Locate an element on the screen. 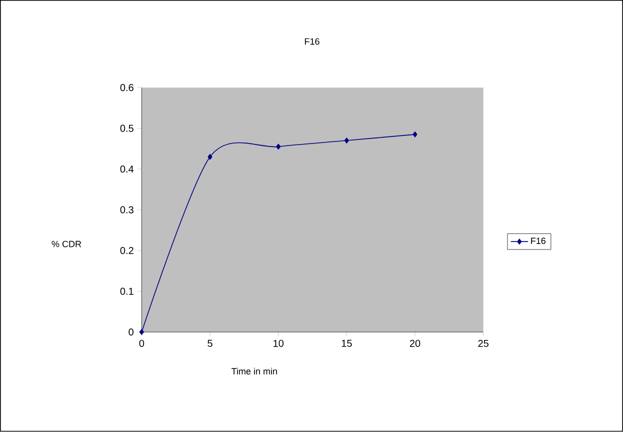 The width and height of the screenshot is (623, 432). y-axis-title: % CDR is located at coordinates (67, 244).